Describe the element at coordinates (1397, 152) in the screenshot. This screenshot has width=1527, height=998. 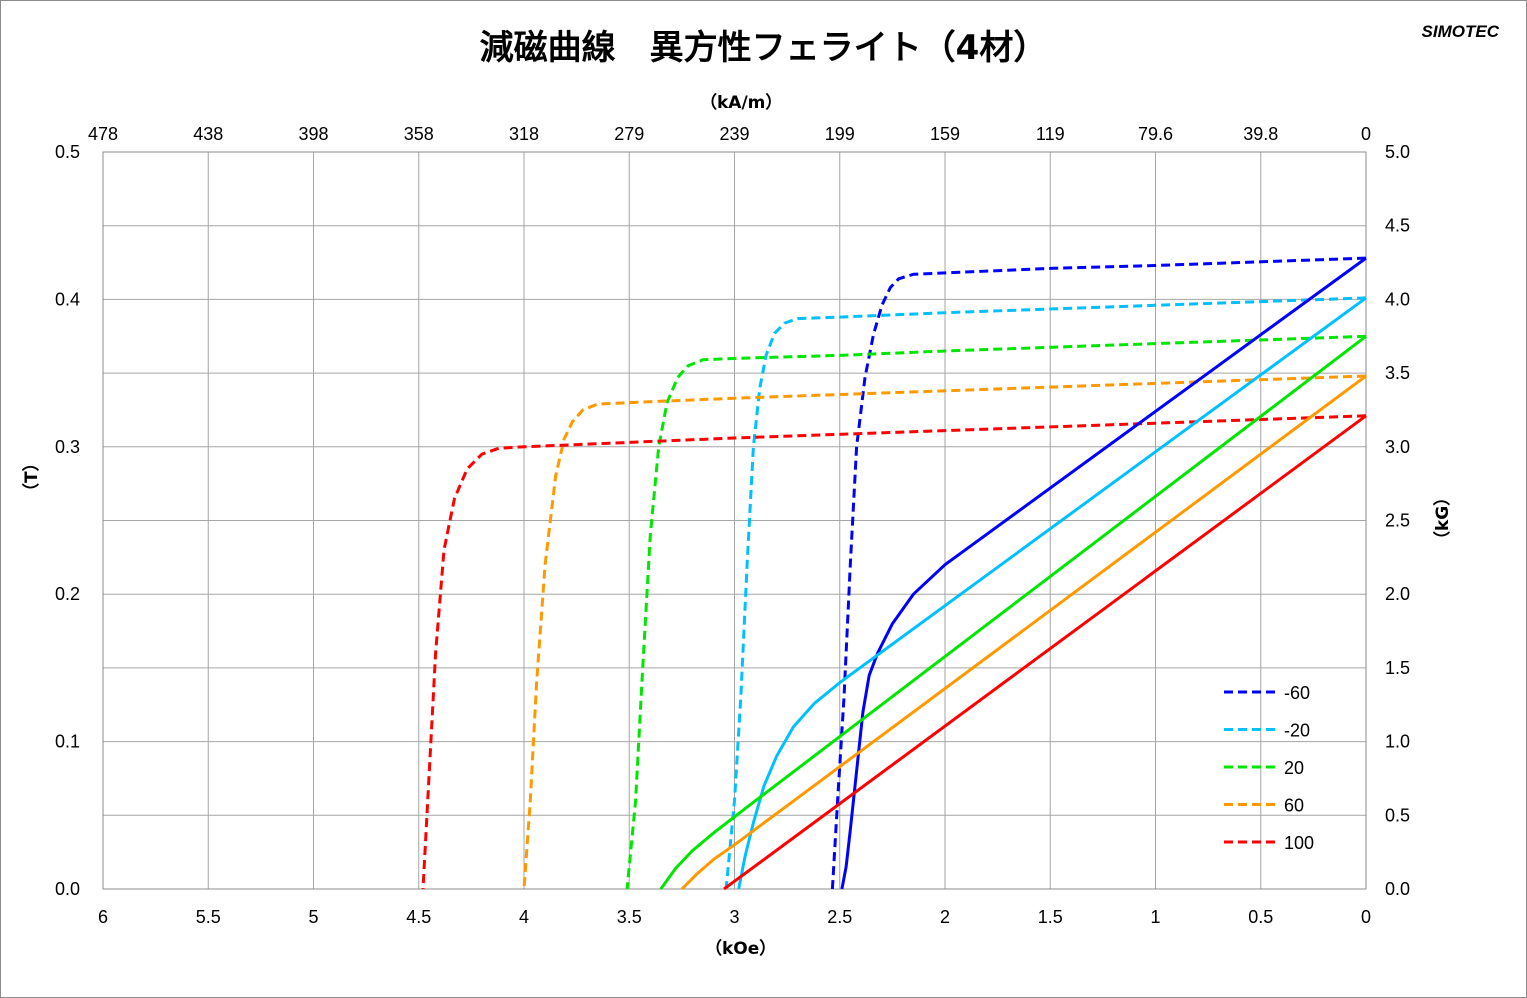
I see `y-right-tick-label: 5.0` at that location.